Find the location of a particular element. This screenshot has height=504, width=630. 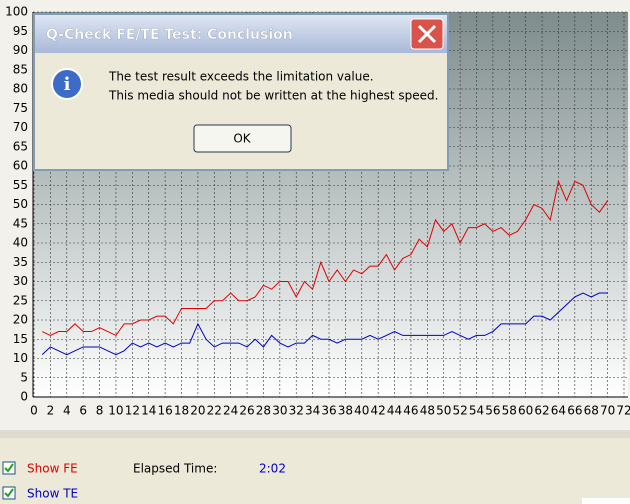

x-tick-label: 26 is located at coordinates (246, 411).